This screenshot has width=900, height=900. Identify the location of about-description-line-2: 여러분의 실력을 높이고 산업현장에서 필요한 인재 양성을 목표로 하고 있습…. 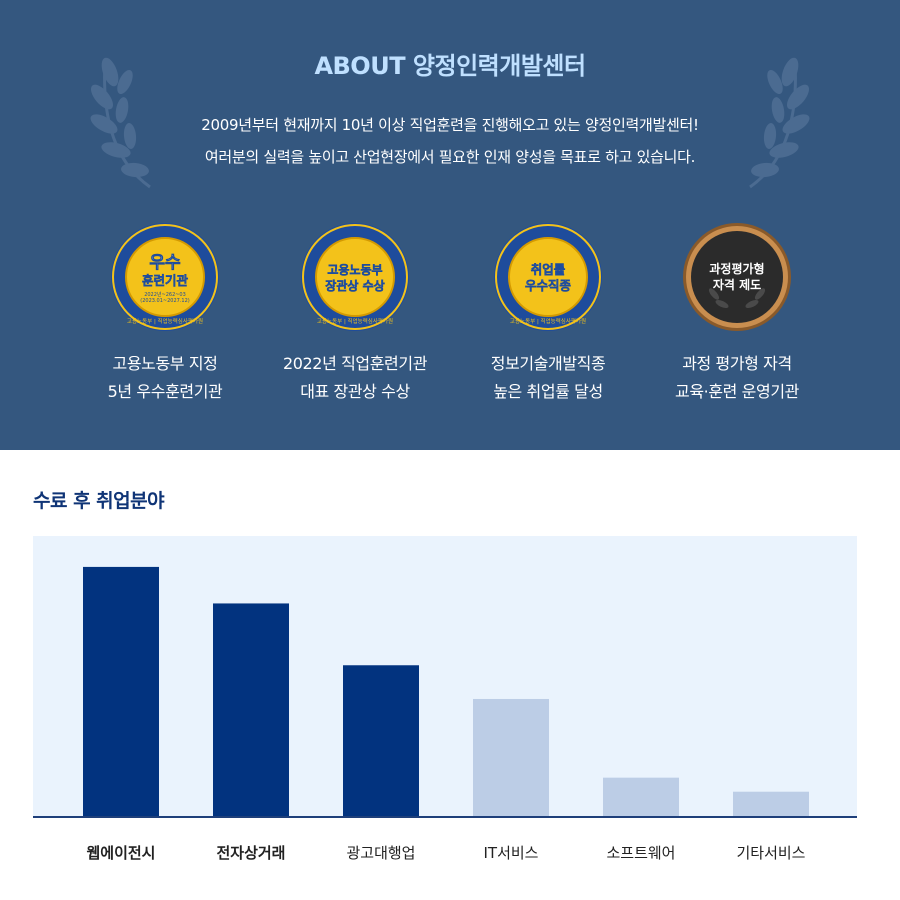
(450, 157).